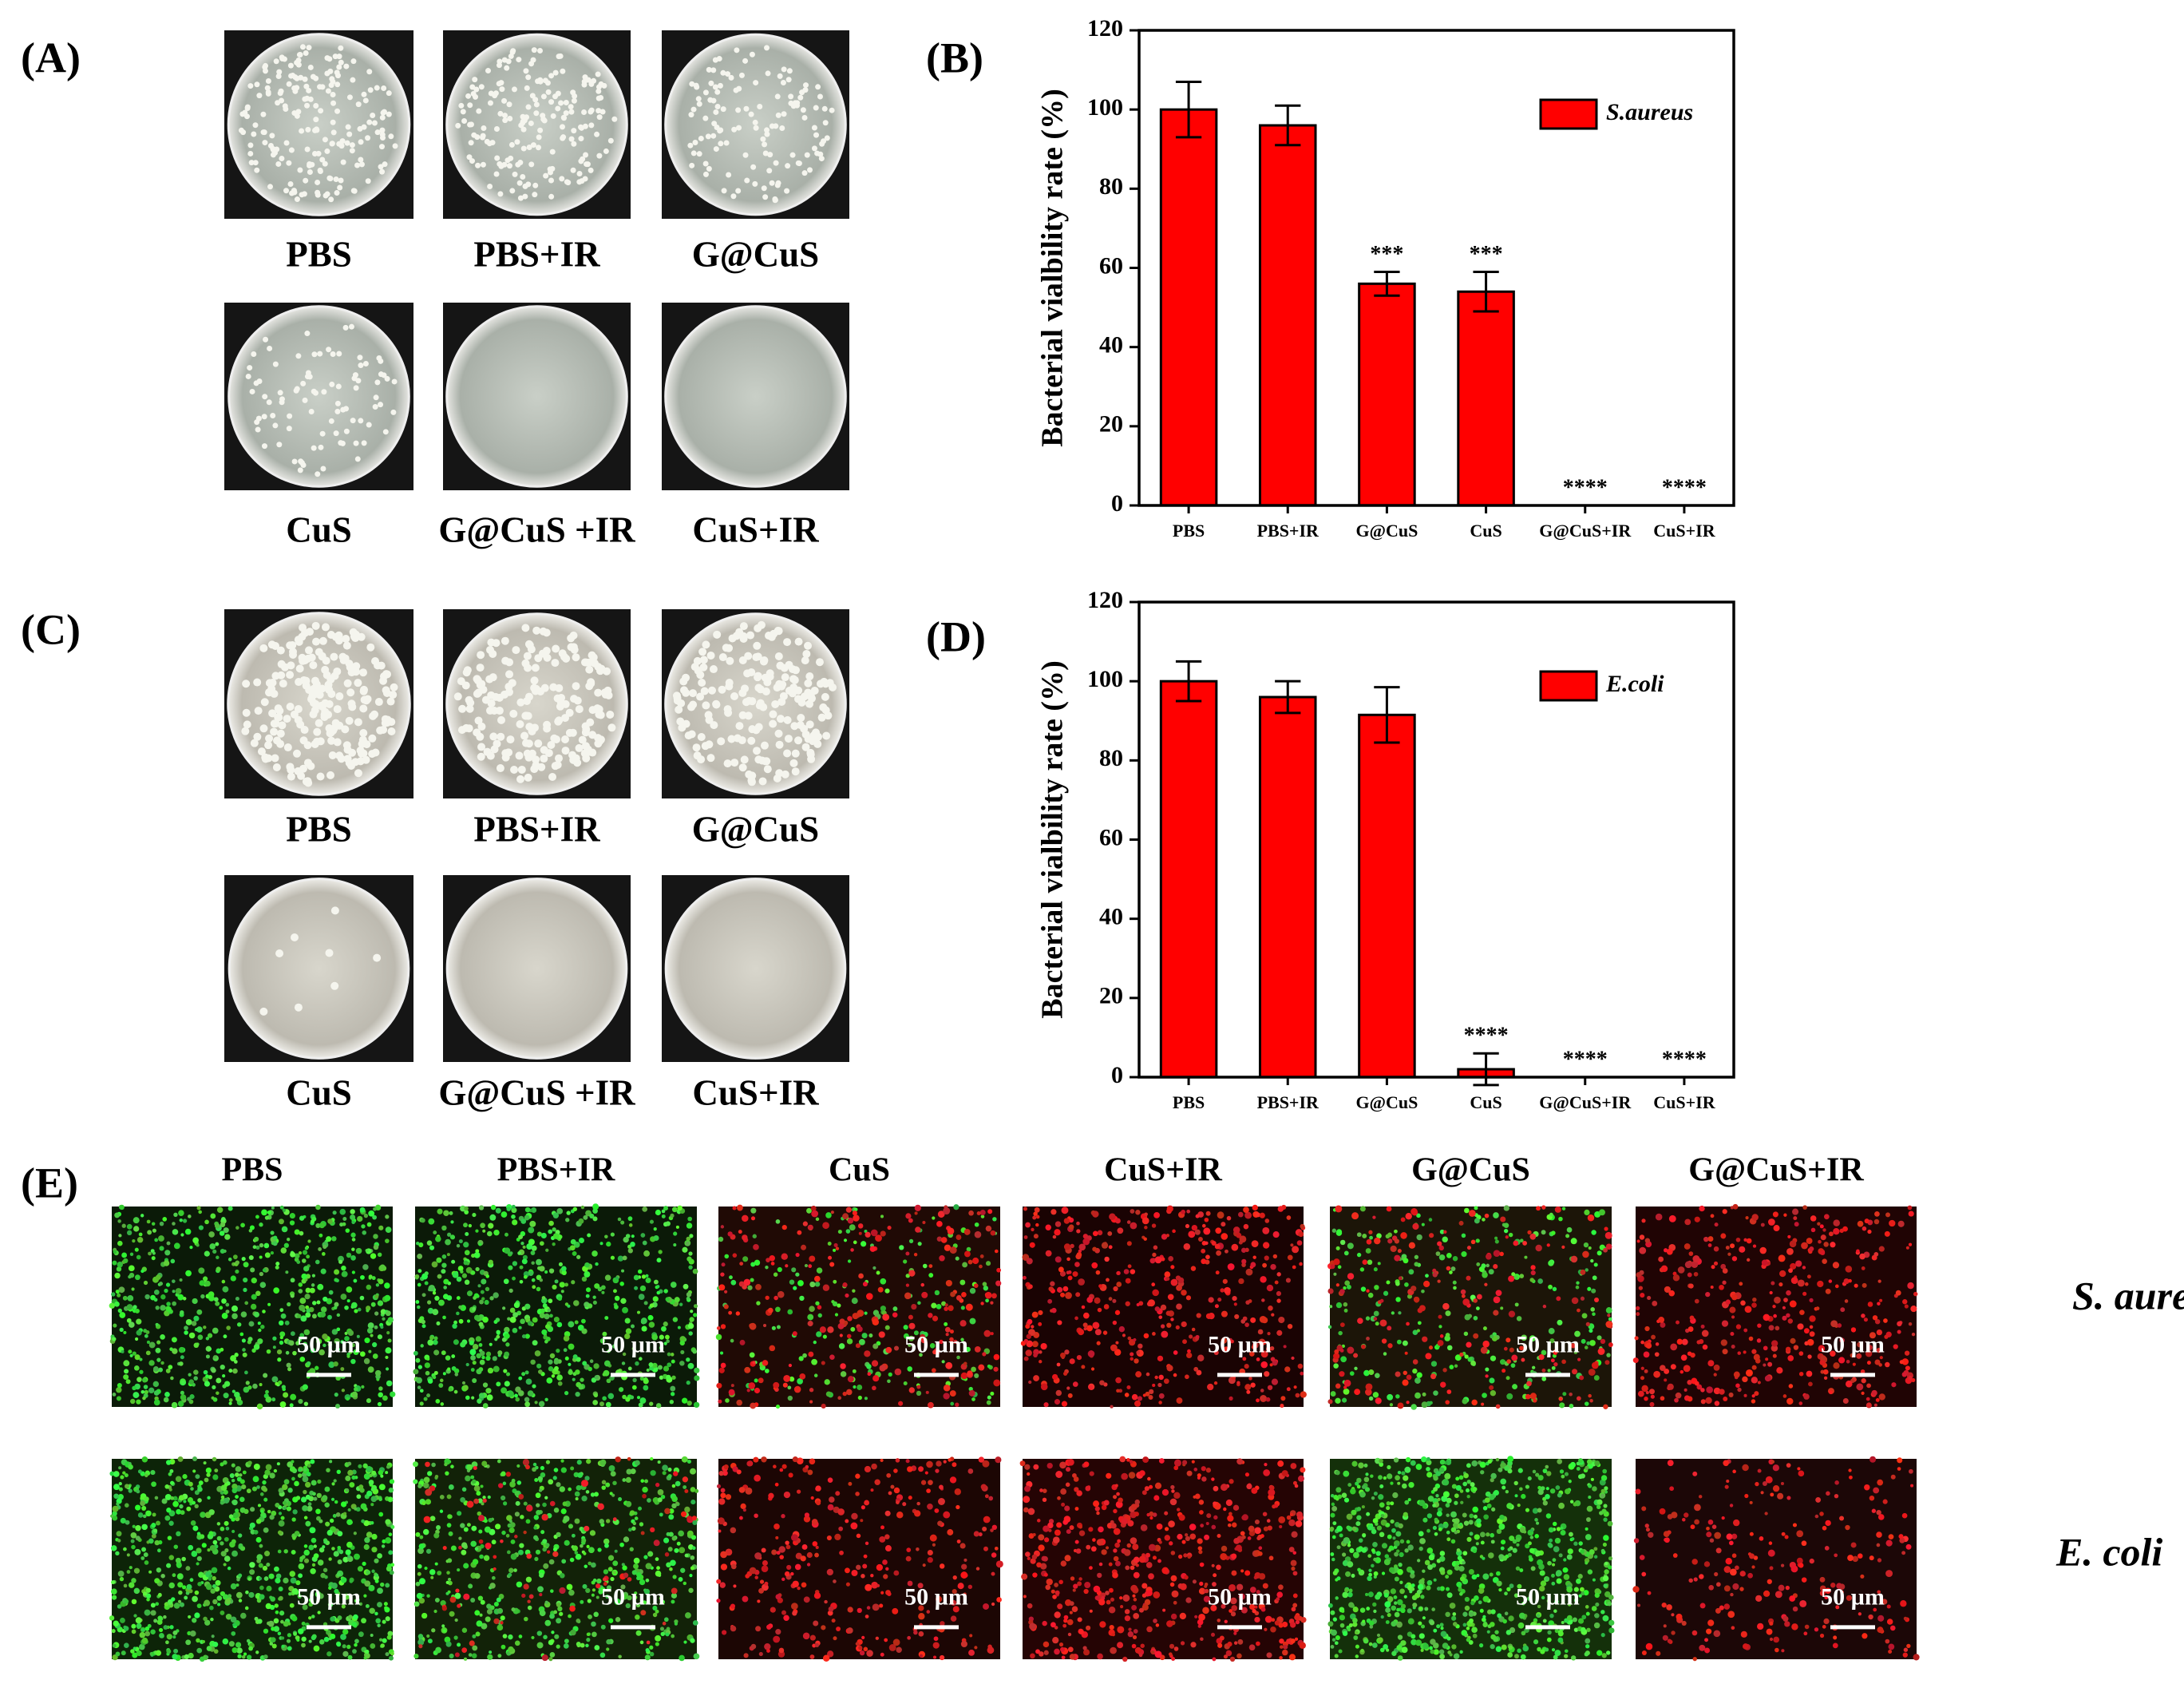  Describe the element at coordinates (537, 529) in the screenshot. I see `plate-label: G@CuS +IR` at that location.